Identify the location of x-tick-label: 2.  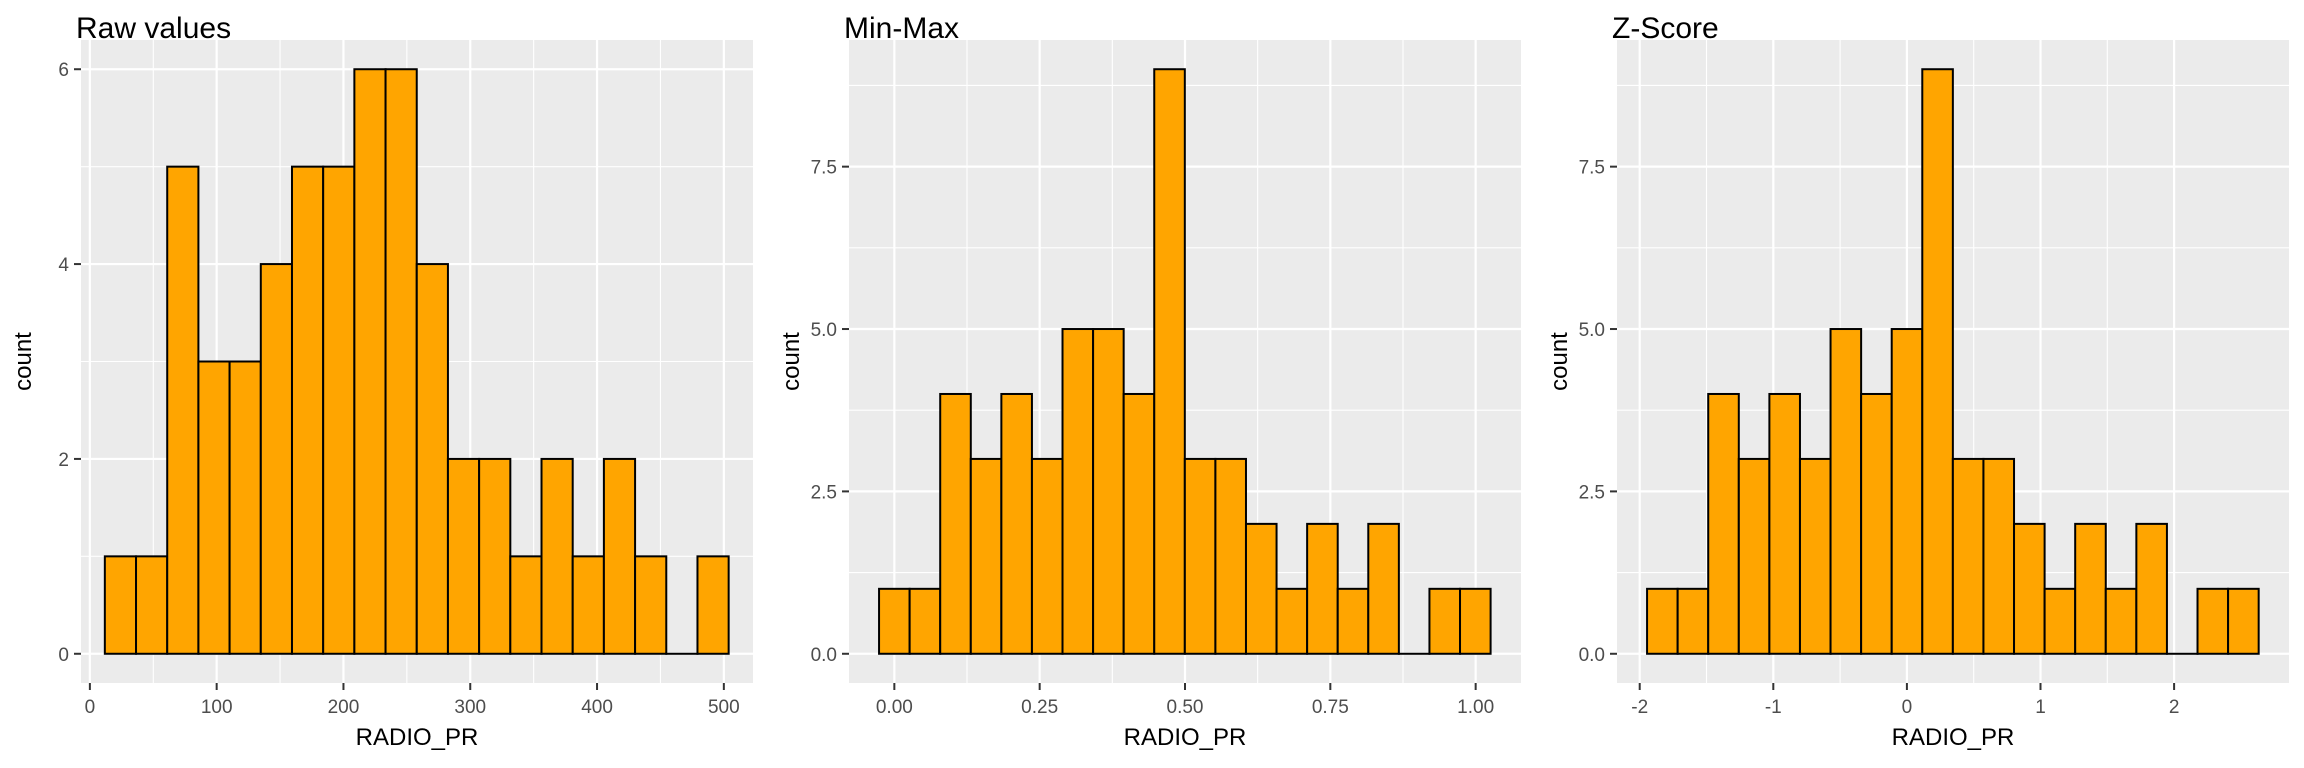
(2174, 707).